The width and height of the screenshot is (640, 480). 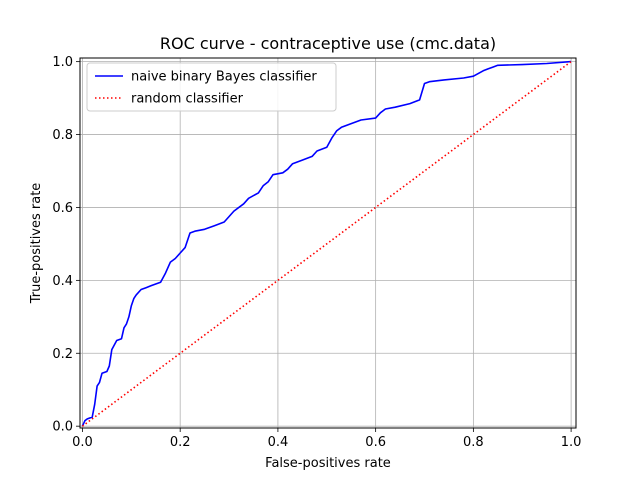 I want to click on legend-box, so click(x=211, y=87).